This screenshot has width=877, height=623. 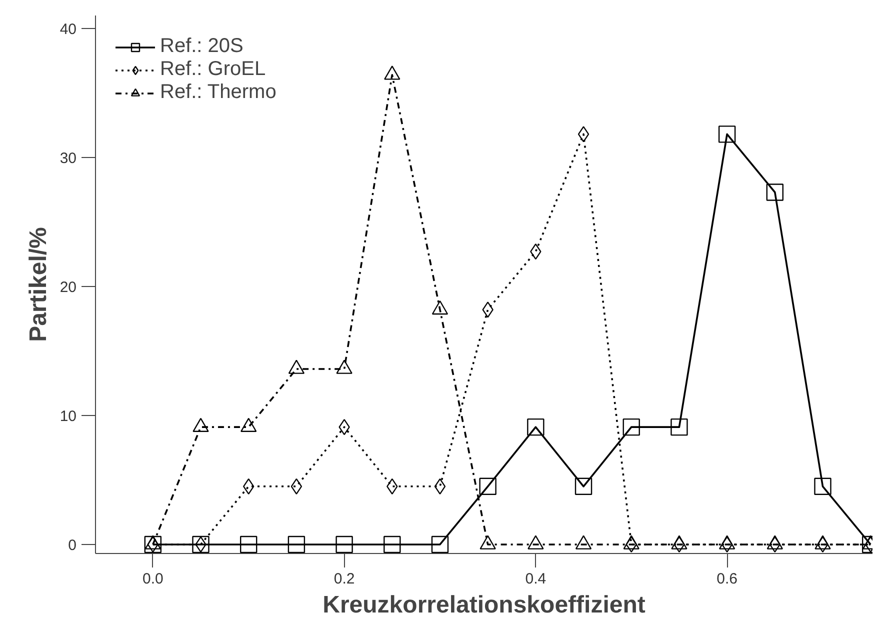 What do you see at coordinates (484, 605) in the screenshot?
I see `x-axis-title: Kreuzkorrelationskoeffizient` at bounding box center [484, 605].